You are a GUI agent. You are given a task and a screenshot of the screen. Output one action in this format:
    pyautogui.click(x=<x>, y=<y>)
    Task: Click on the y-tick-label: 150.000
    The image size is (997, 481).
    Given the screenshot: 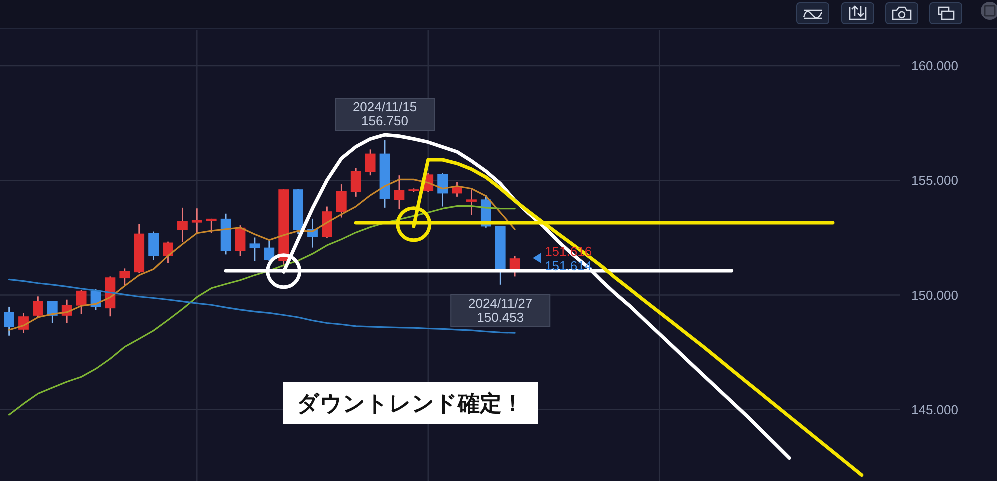 What is the action you would take?
    pyautogui.click(x=935, y=295)
    